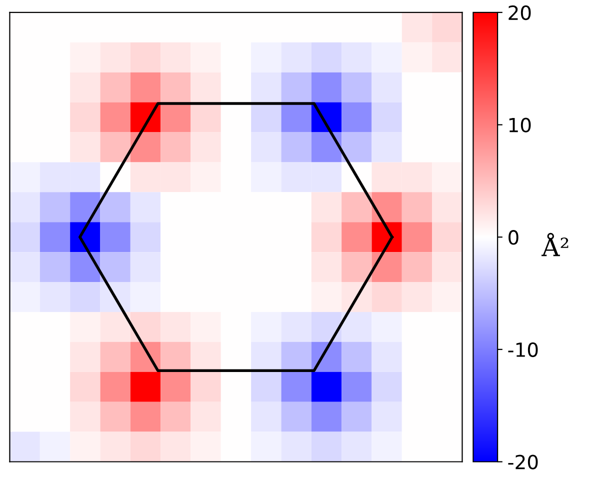  Describe the element at coordinates (520, 125) in the screenshot. I see `color-bar-label: 10` at that location.